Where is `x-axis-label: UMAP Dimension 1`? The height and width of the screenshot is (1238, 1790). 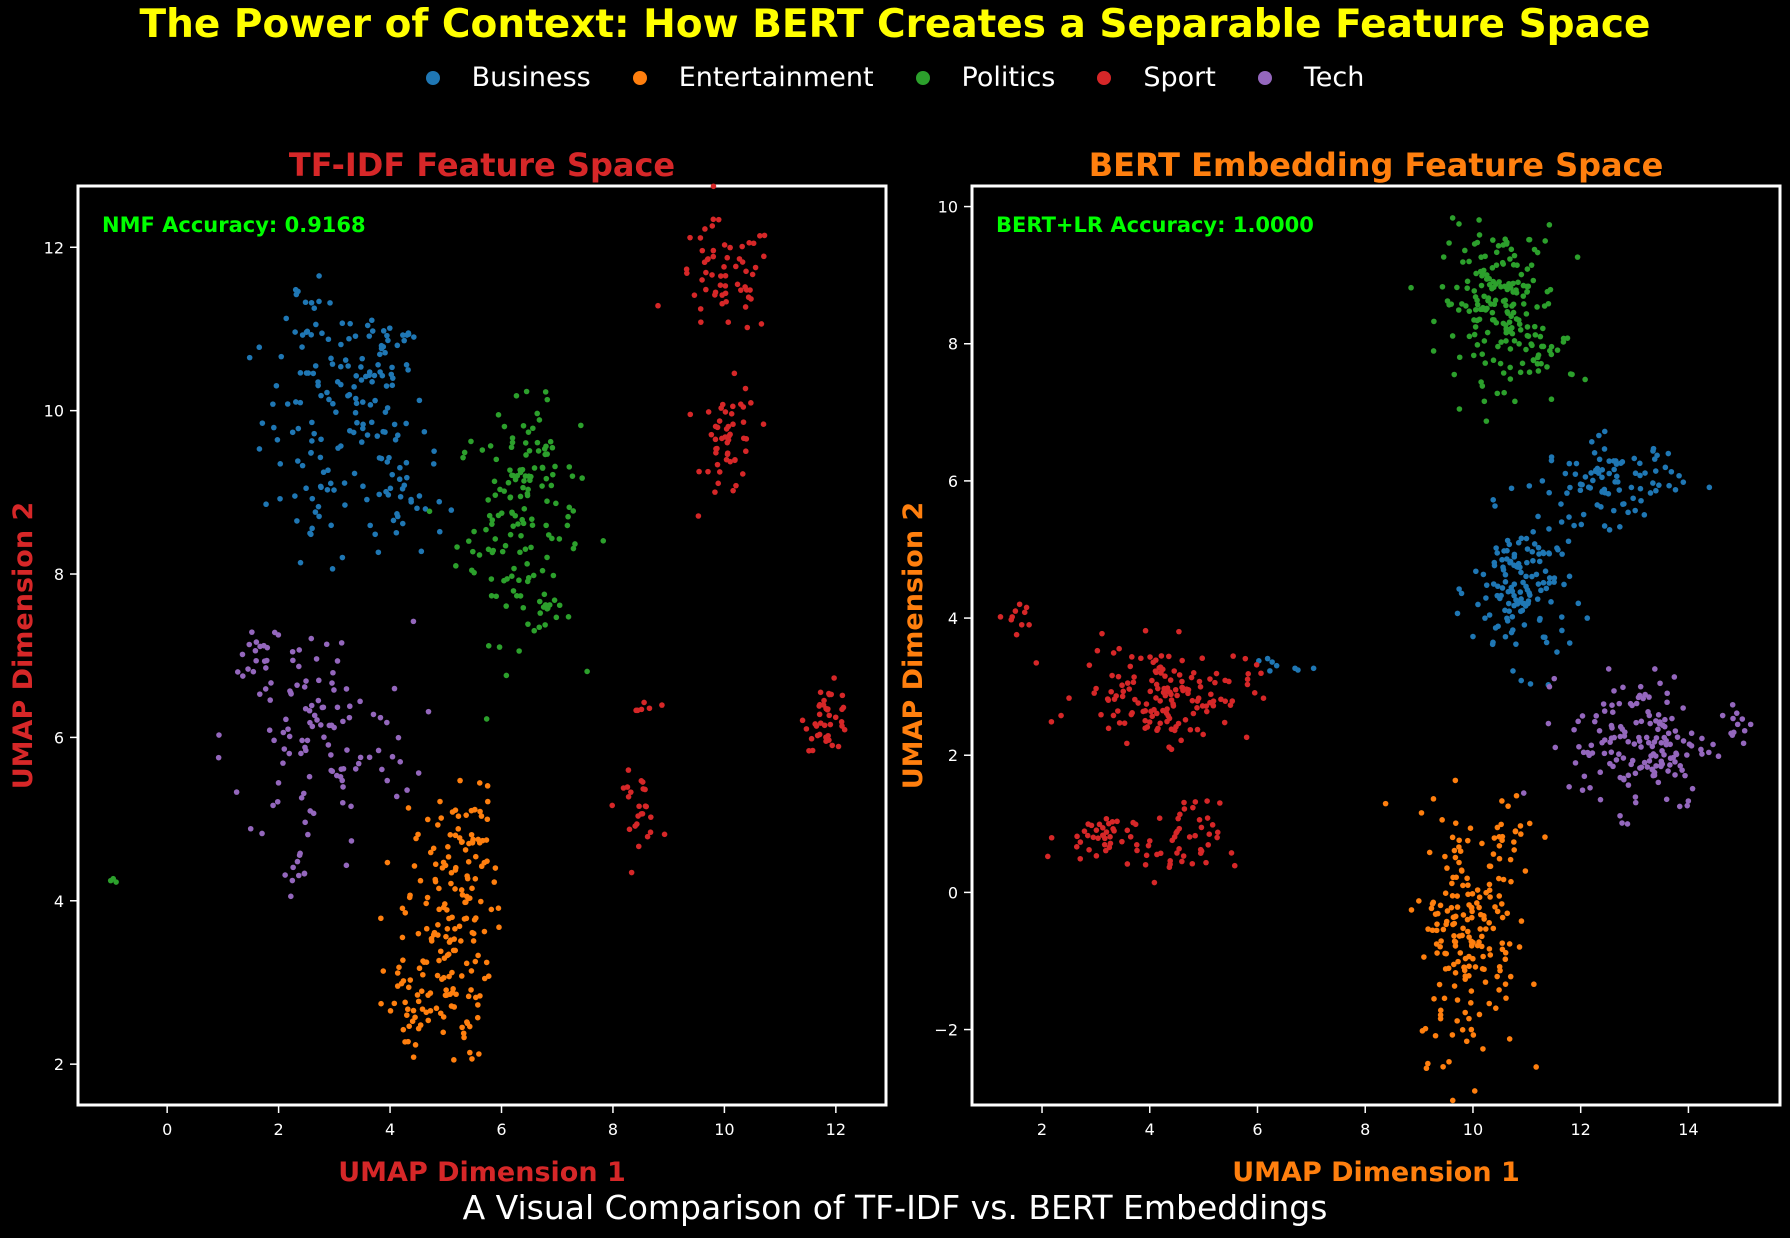
x-axis-label: UMAP Dimension 1 is located at coordinates (1376, 1172).